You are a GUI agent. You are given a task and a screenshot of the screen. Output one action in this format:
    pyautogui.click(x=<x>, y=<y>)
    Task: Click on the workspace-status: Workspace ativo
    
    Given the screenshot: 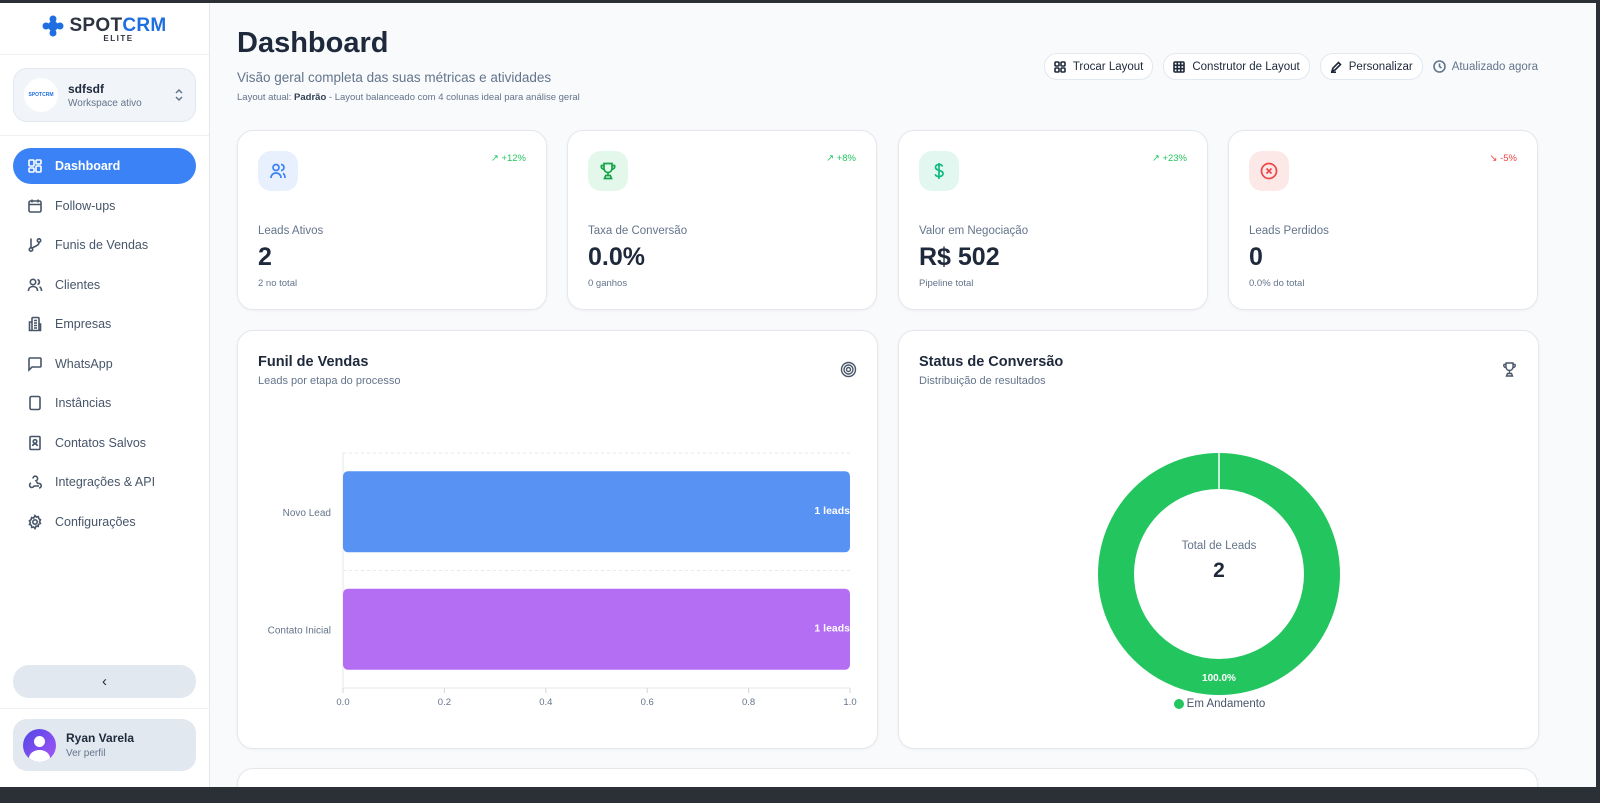 What is the action you would take?
    pyautogui.click(x=105, y=103)
    